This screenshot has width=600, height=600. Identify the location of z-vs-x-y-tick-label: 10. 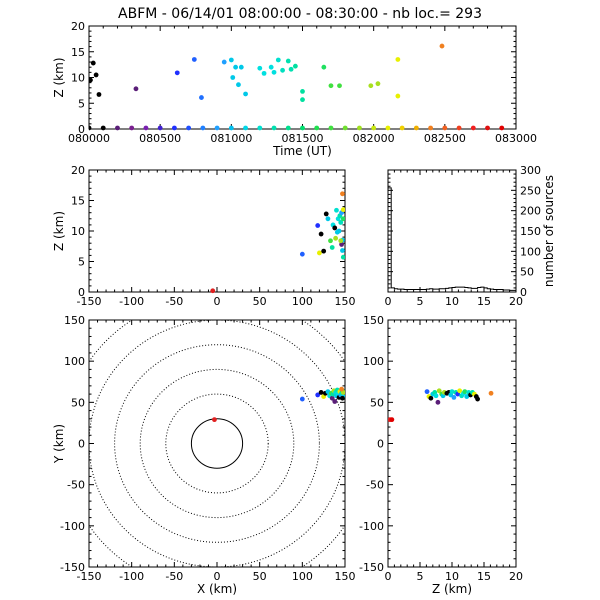
(78, 231).